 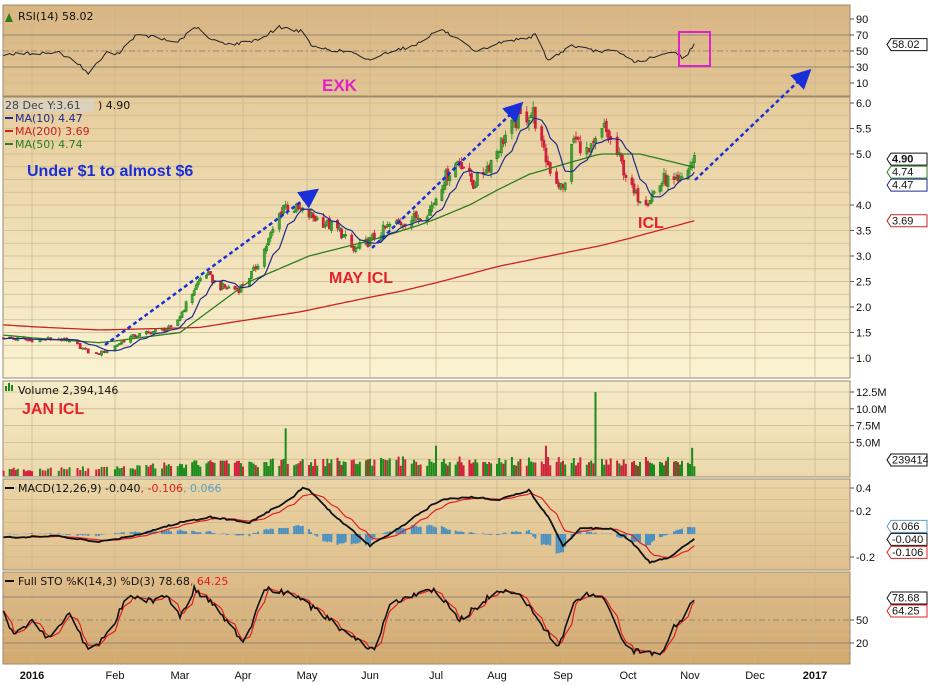 I want to click on ma200-line, so click(x=349, y=275).